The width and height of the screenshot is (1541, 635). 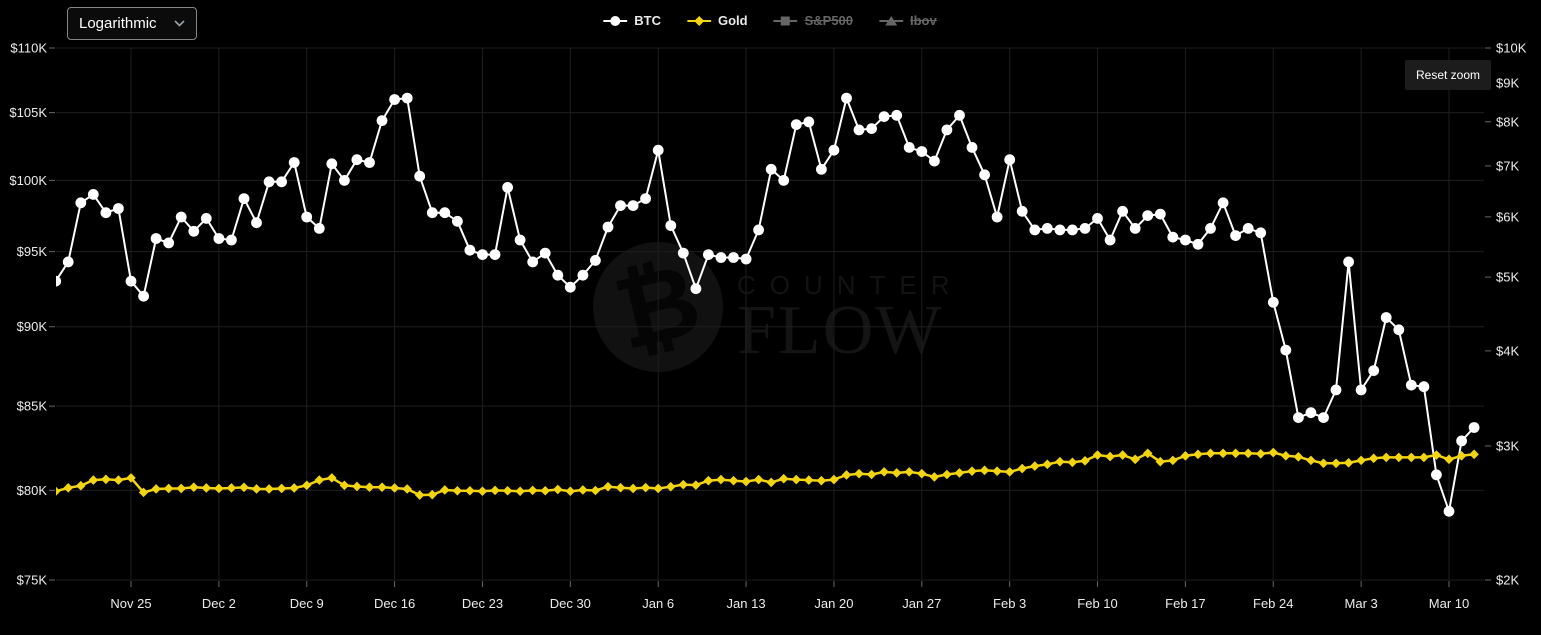 I want to click on legend-item-ibov: Ibov, so click(x=908, y=20).